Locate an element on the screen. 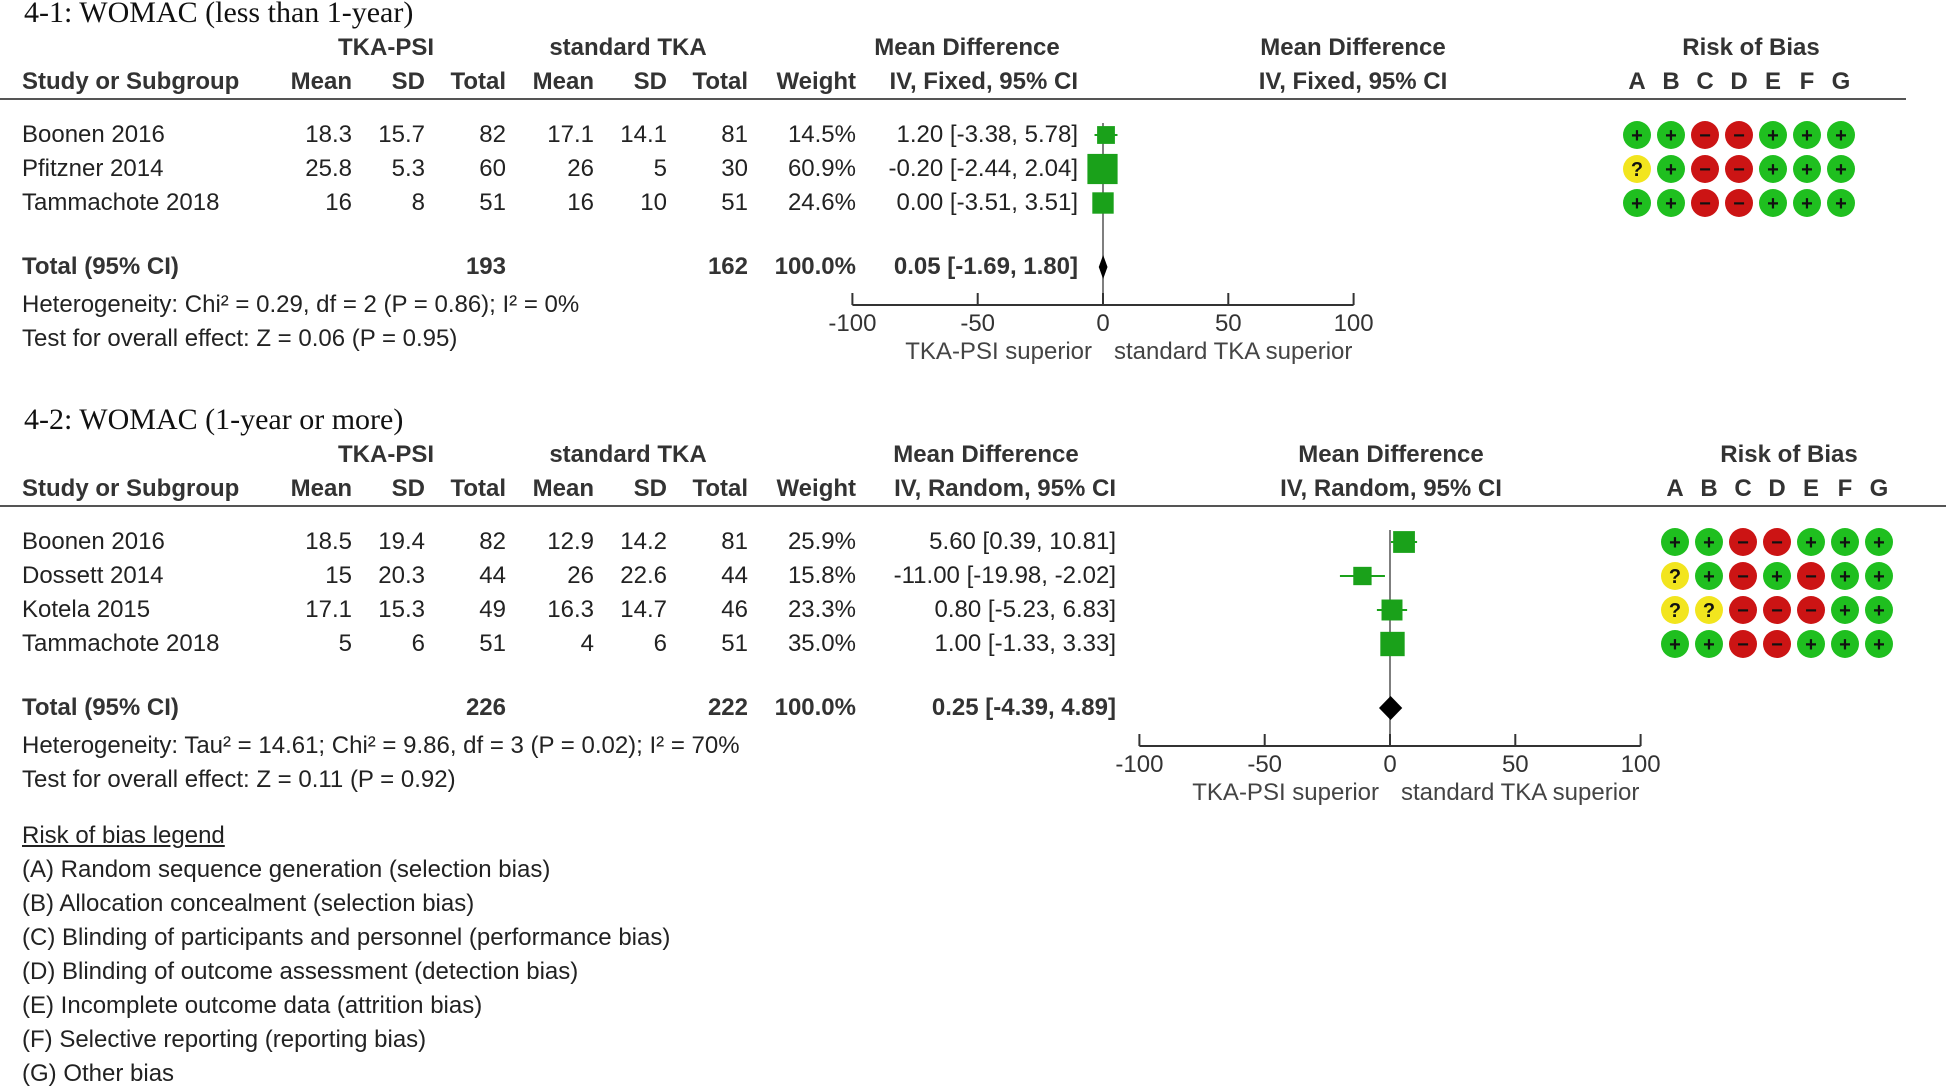 This screenshot has height=1092, width=1946. study-weight: 24.6% is located at coordinates (821, 202).